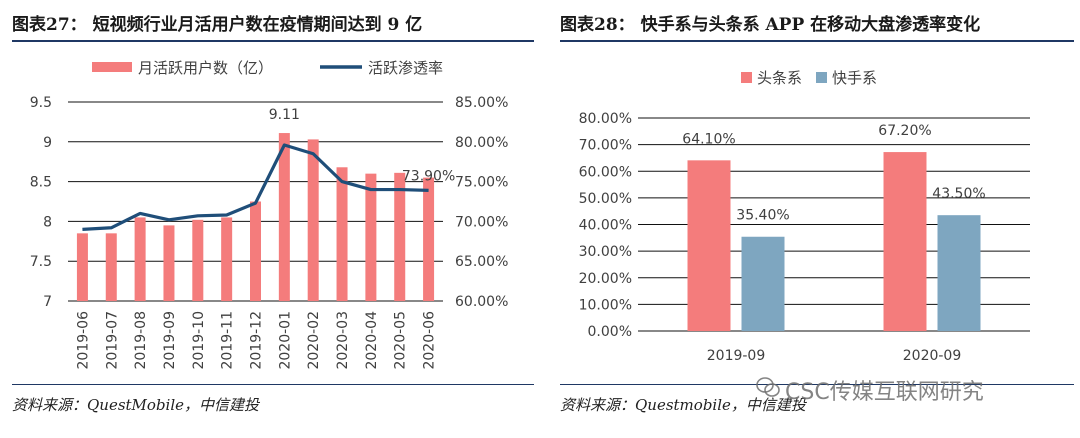 The image size is (1080, 438). What do you see at coordinates (83, 340) in the screenshot?
I see `x-tick-label: 2019-06` at bounding box center [83, 340].